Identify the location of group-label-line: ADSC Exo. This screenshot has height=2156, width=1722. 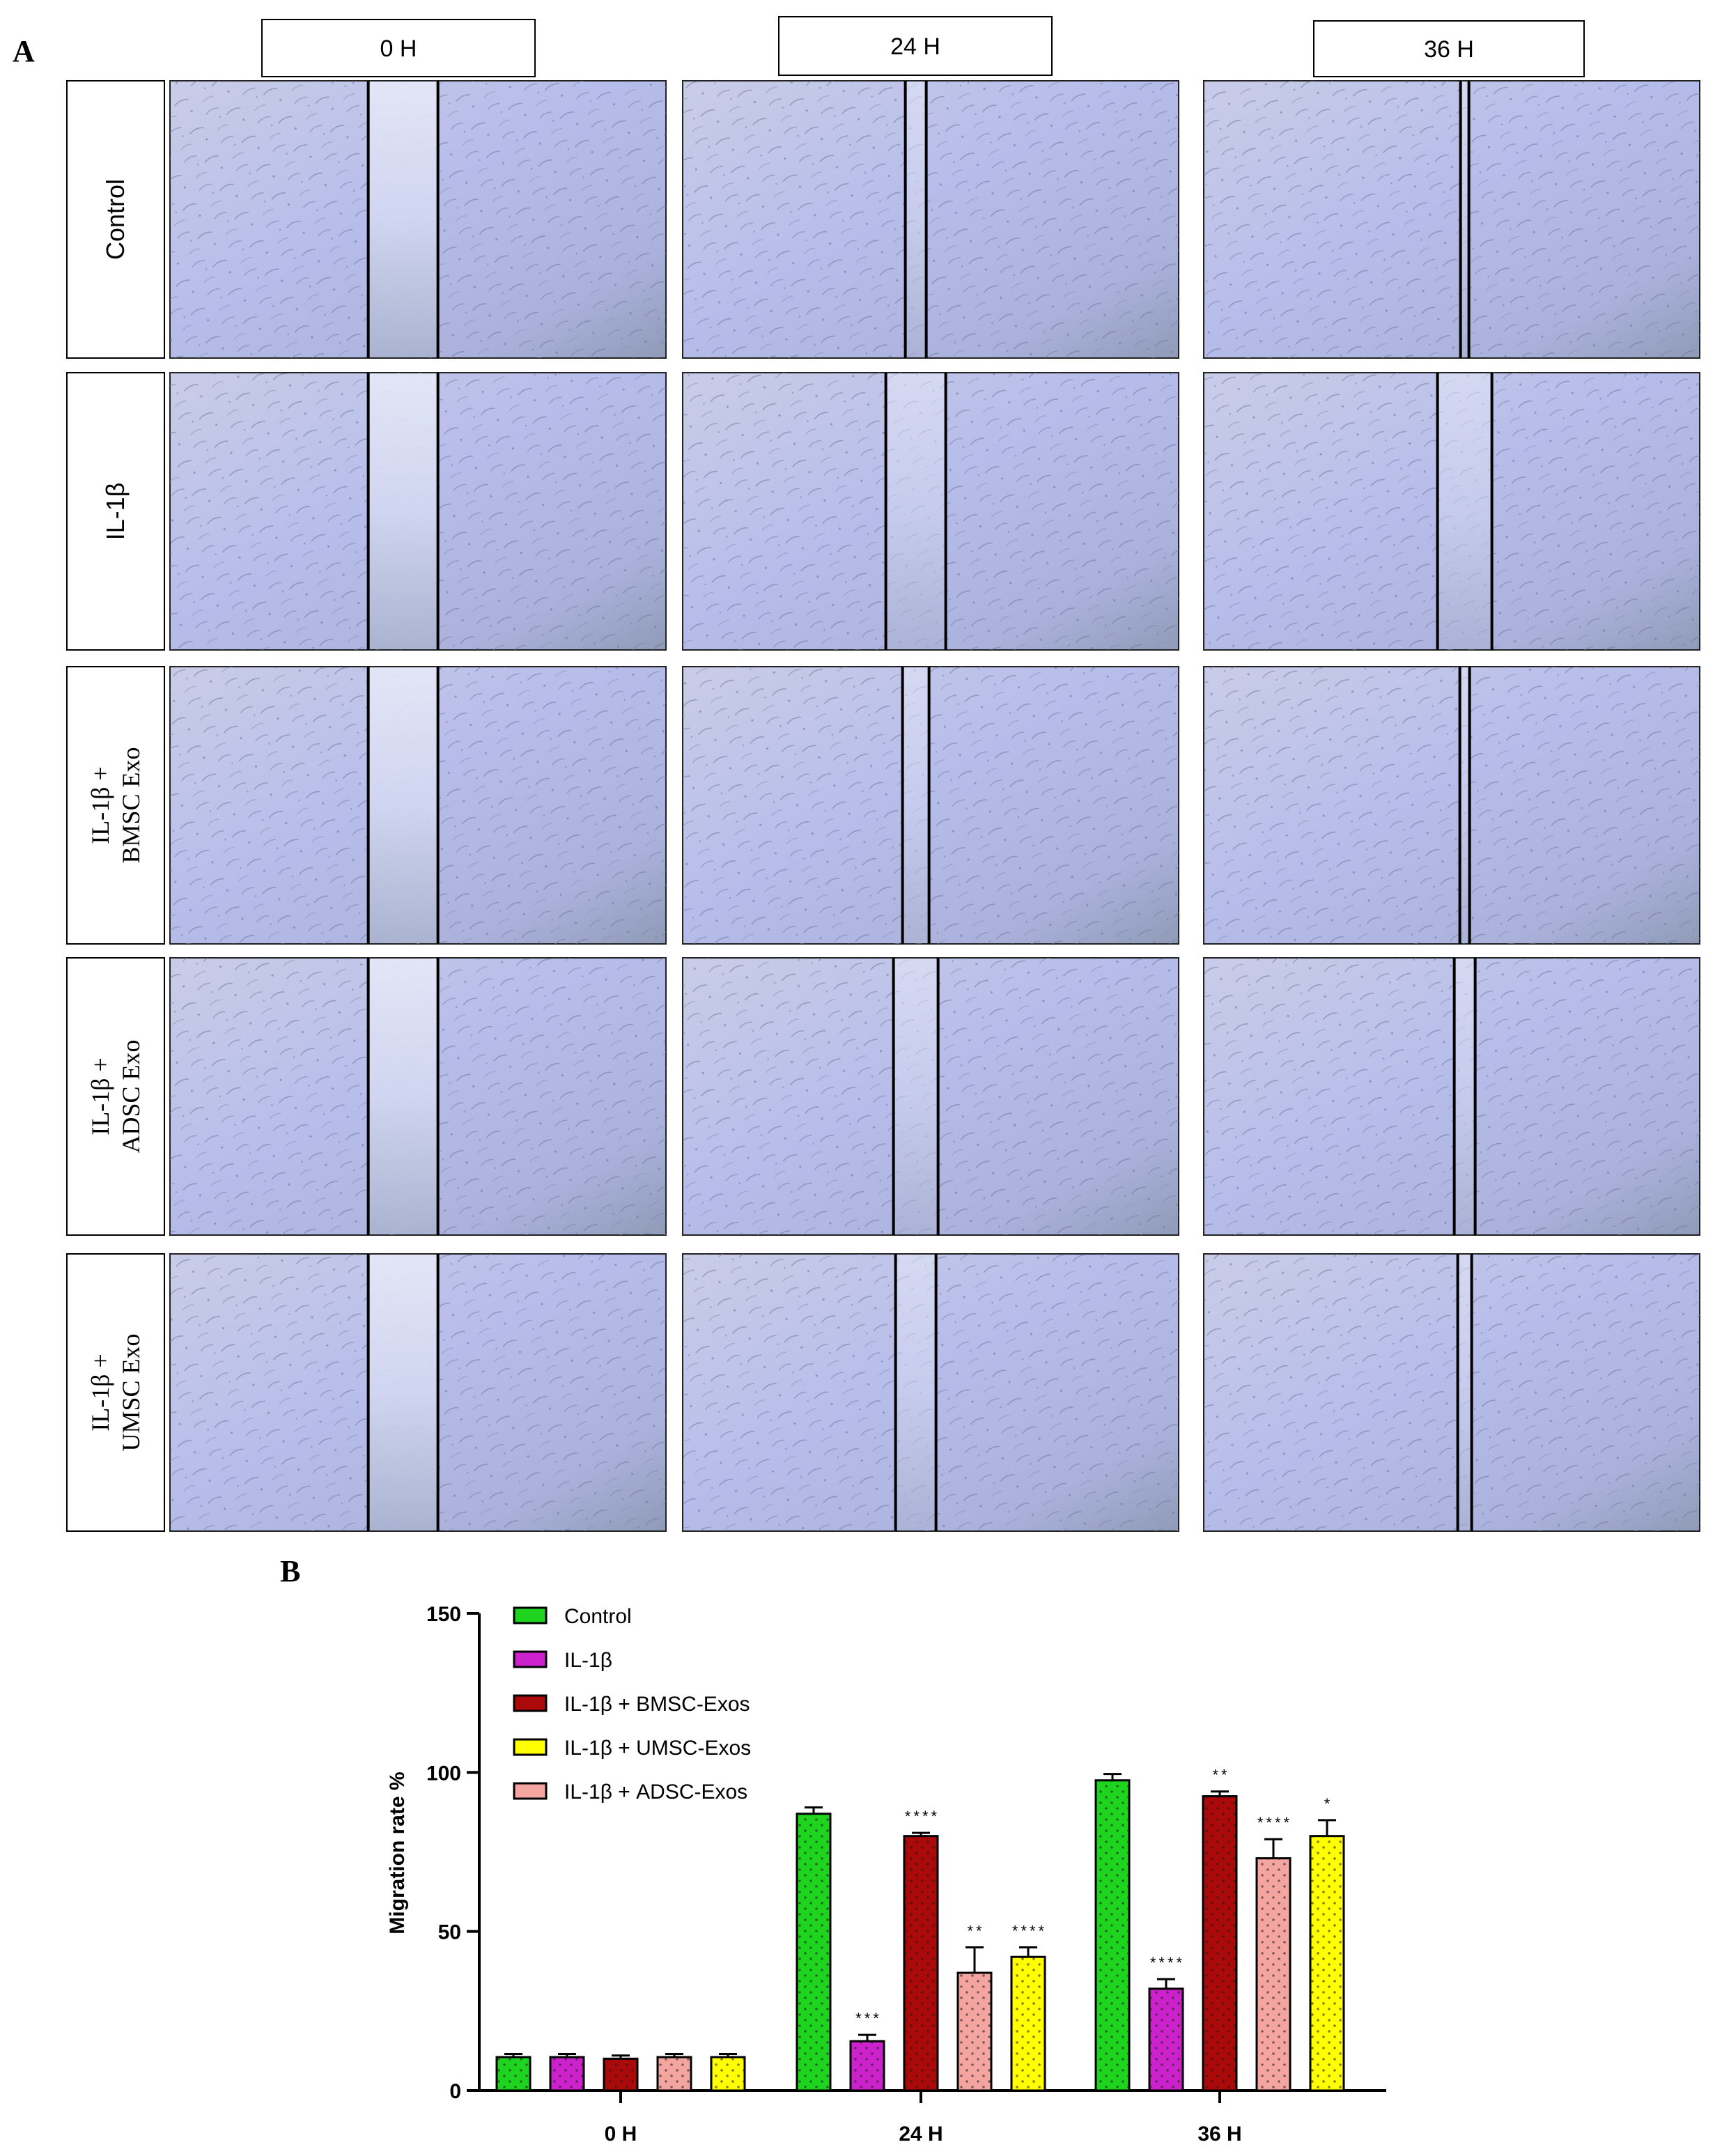
(131, 1096).